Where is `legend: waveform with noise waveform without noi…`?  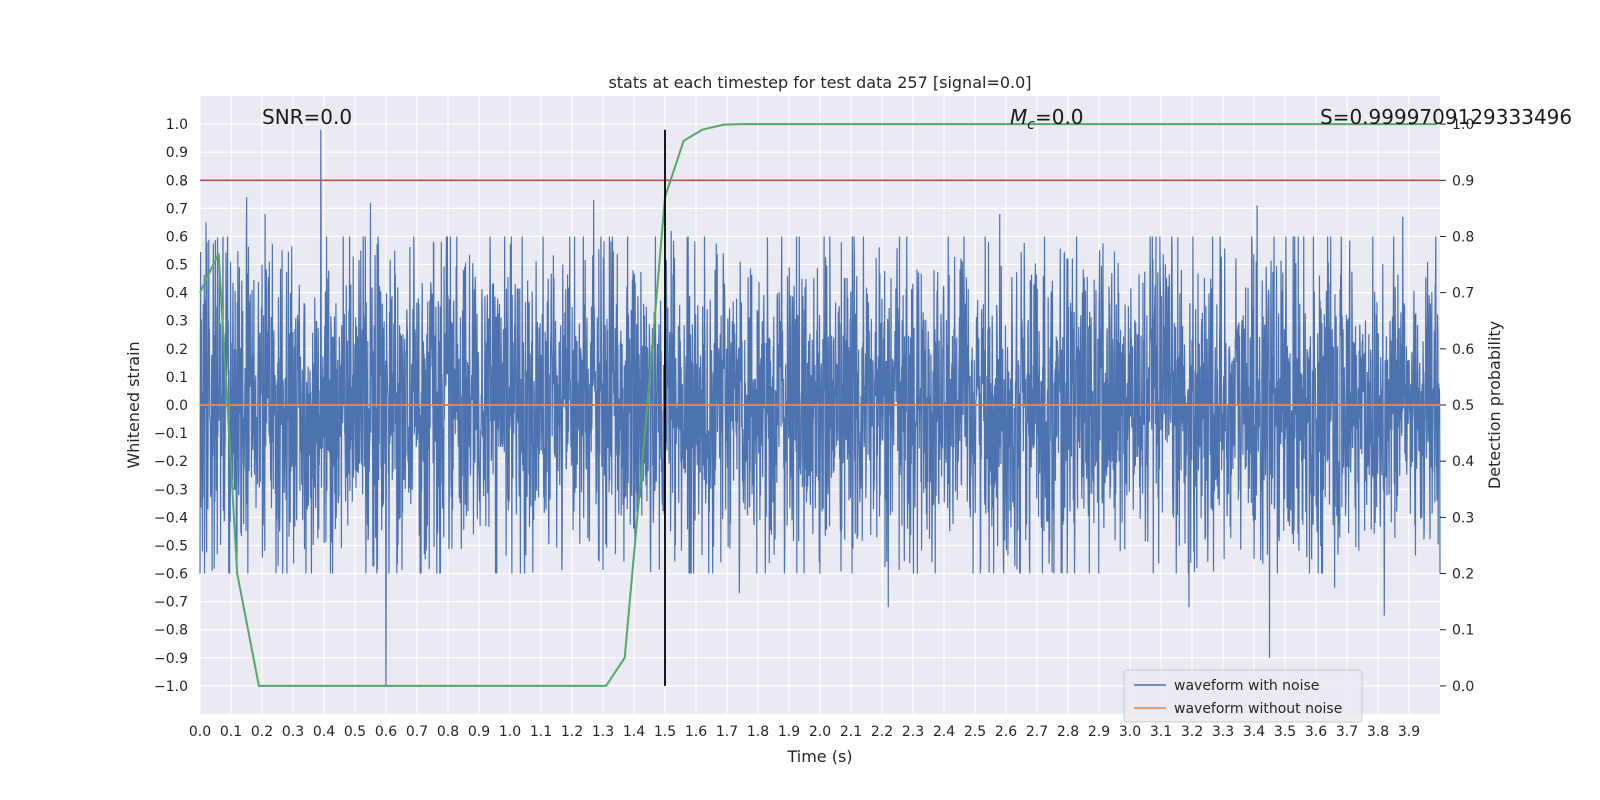 legend: waveform with noise waveform without noi… is located at coordinates (1243, 696).